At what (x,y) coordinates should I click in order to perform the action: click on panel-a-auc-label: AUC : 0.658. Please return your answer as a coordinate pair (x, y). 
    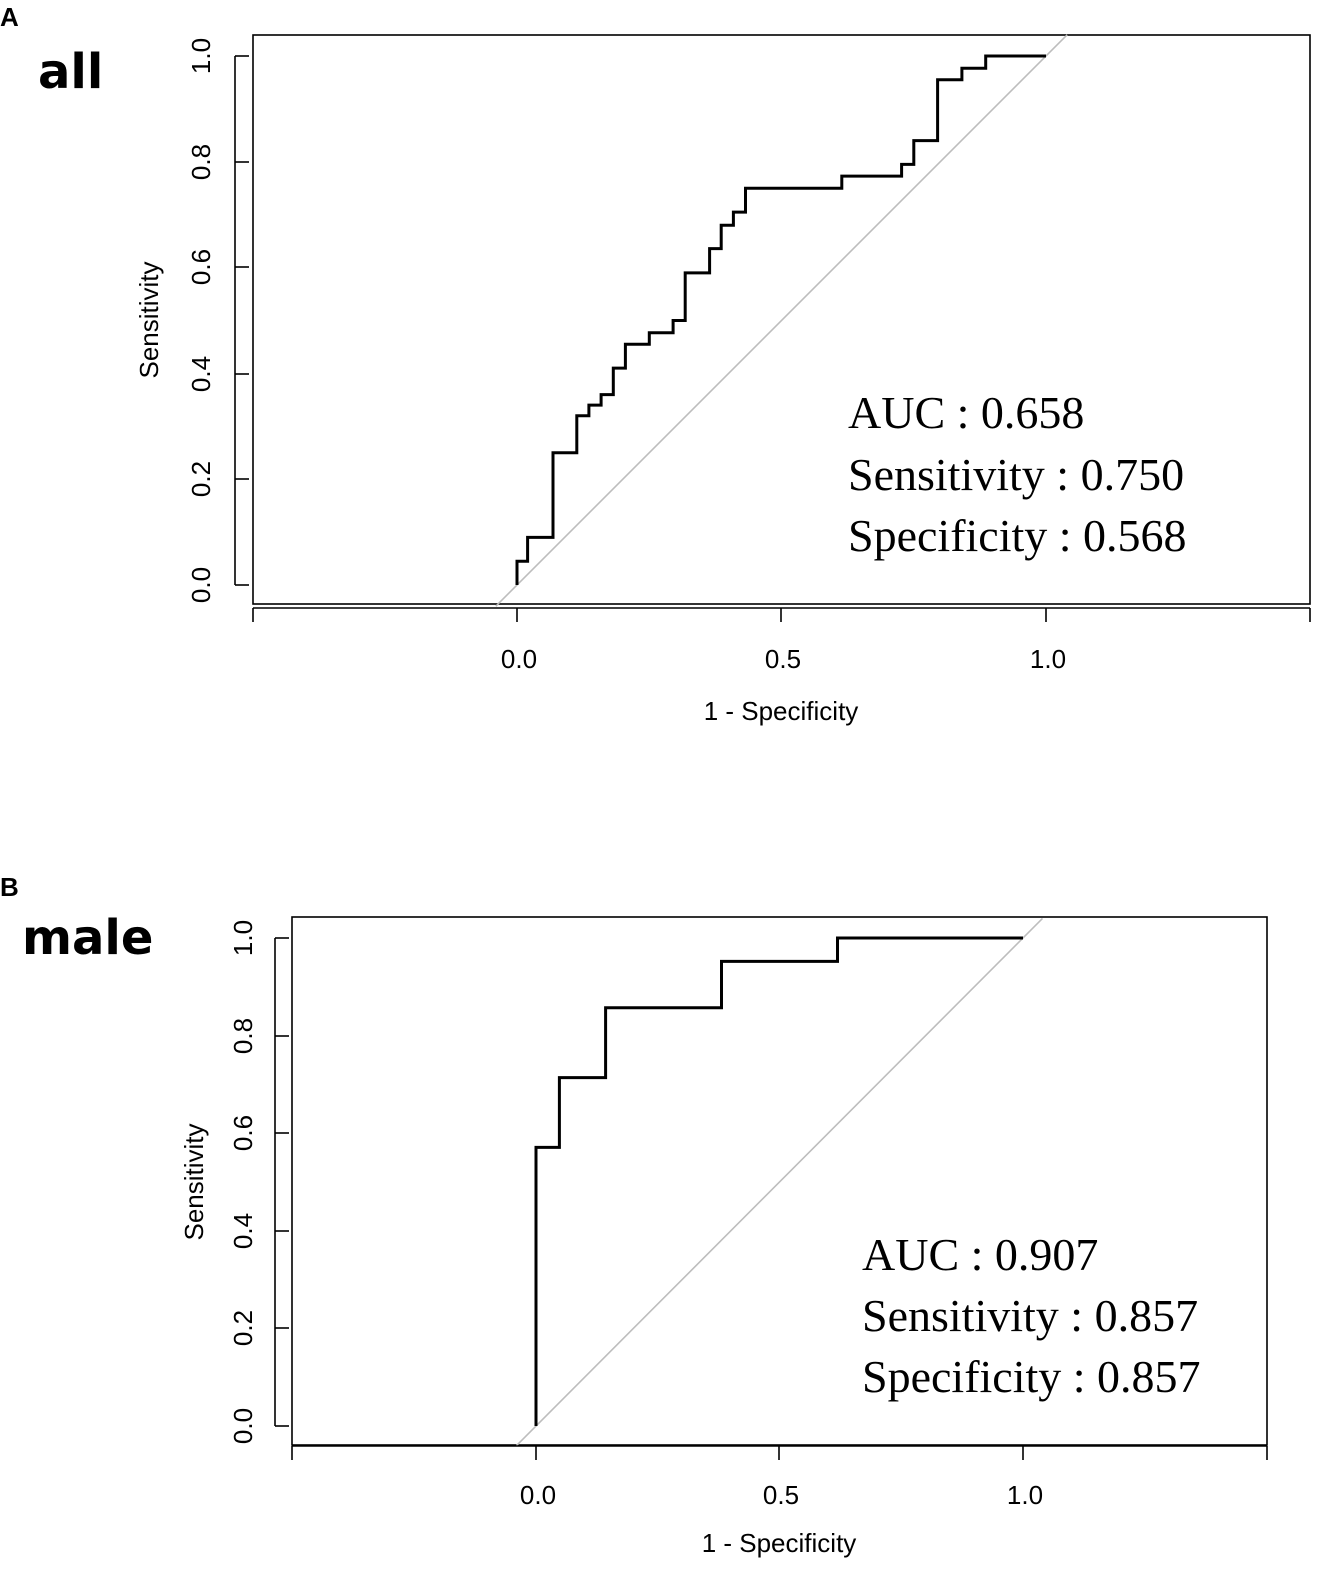
    Looking at the image, I should click on (966, 412).